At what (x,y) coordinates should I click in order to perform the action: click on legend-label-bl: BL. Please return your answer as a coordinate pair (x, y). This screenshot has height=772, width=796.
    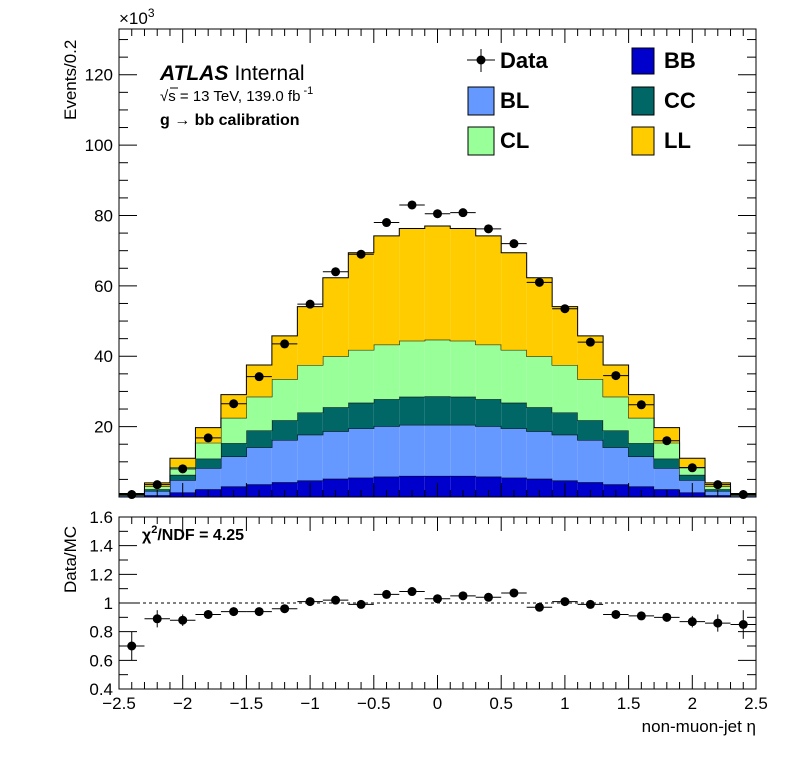
    Looking at the image, I should click on (514, 100).